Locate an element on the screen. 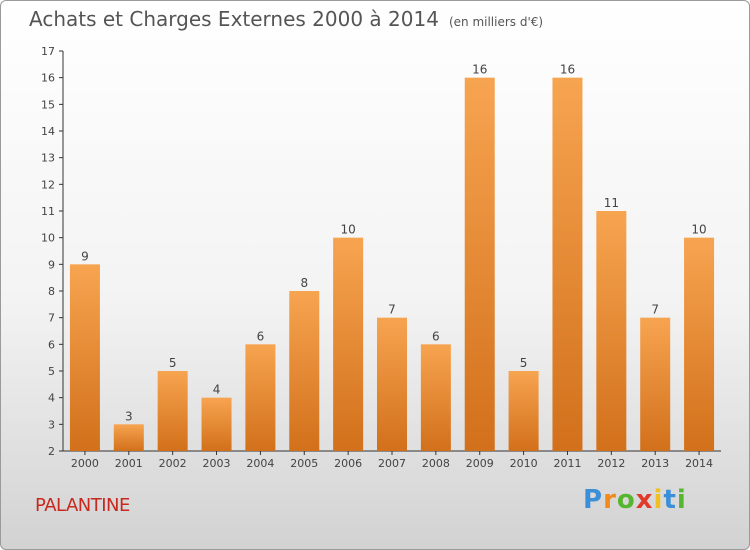  y-tick-label: 14 is located at coordinates (48, 131).